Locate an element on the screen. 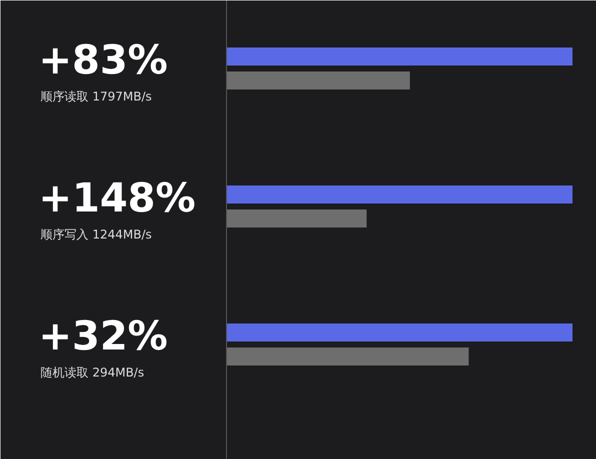  y-tick-label: 顺序写入 1244MB/s is located at coordinates (96, 235).